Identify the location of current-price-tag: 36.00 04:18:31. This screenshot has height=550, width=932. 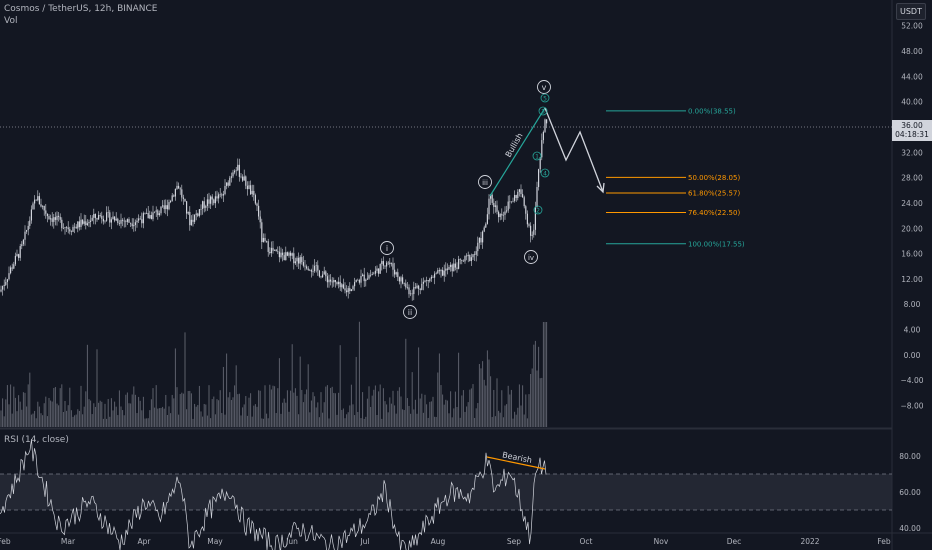
(912, 130).